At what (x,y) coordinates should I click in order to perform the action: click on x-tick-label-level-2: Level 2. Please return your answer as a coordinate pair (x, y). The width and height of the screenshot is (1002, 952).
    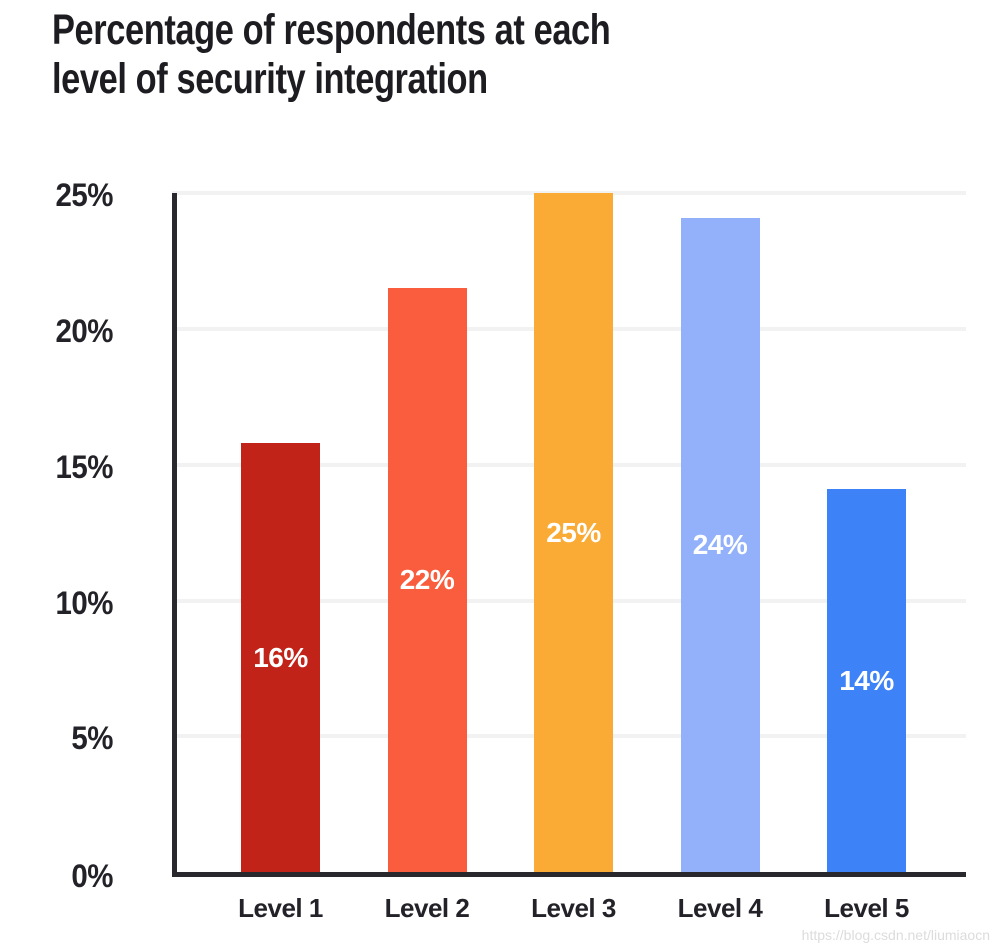
    Looking at the image, I should click on (427, 908).